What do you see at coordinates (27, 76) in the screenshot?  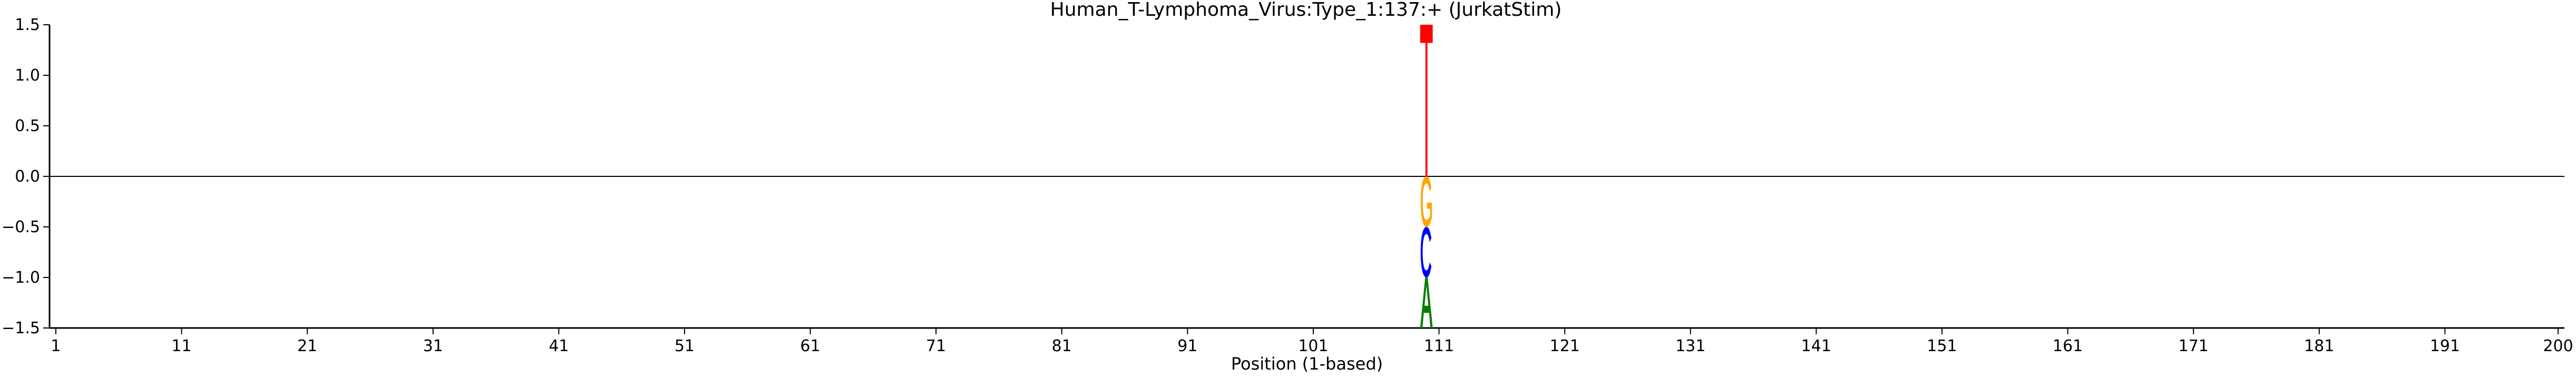 I see `y-tick-label: 1.0` at bounding box center [27, 76].